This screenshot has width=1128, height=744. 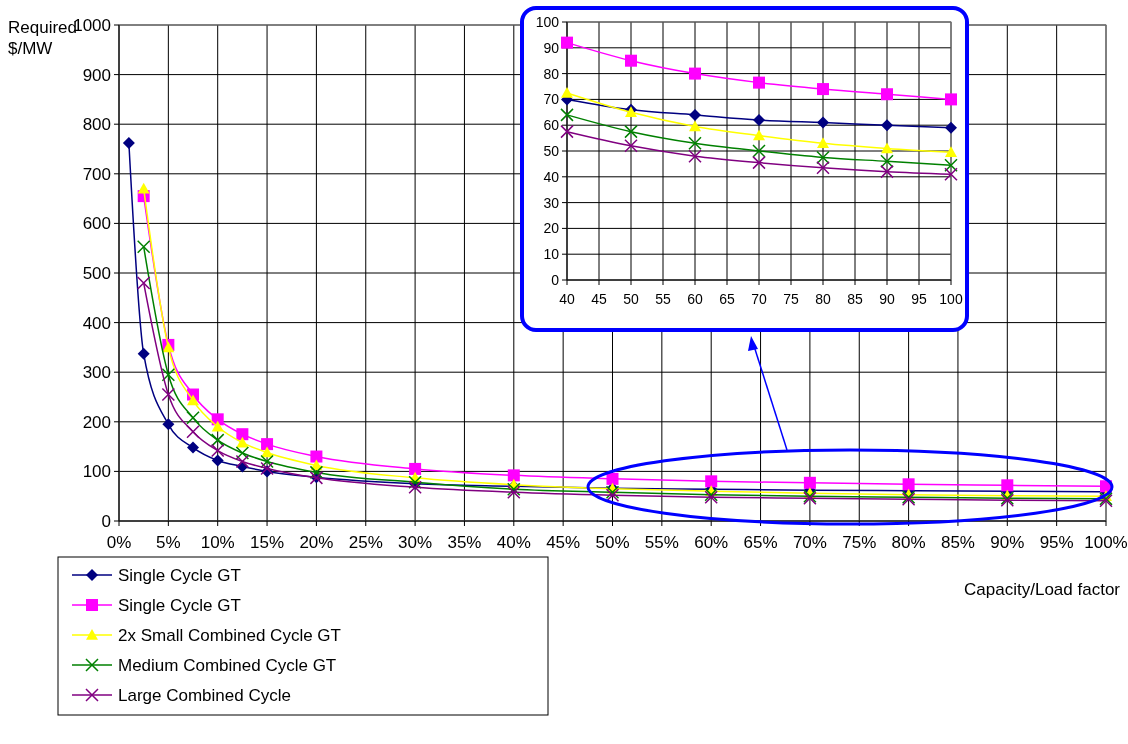 I want to click on x-tick-label: 65%, so click(x=760, y=542).